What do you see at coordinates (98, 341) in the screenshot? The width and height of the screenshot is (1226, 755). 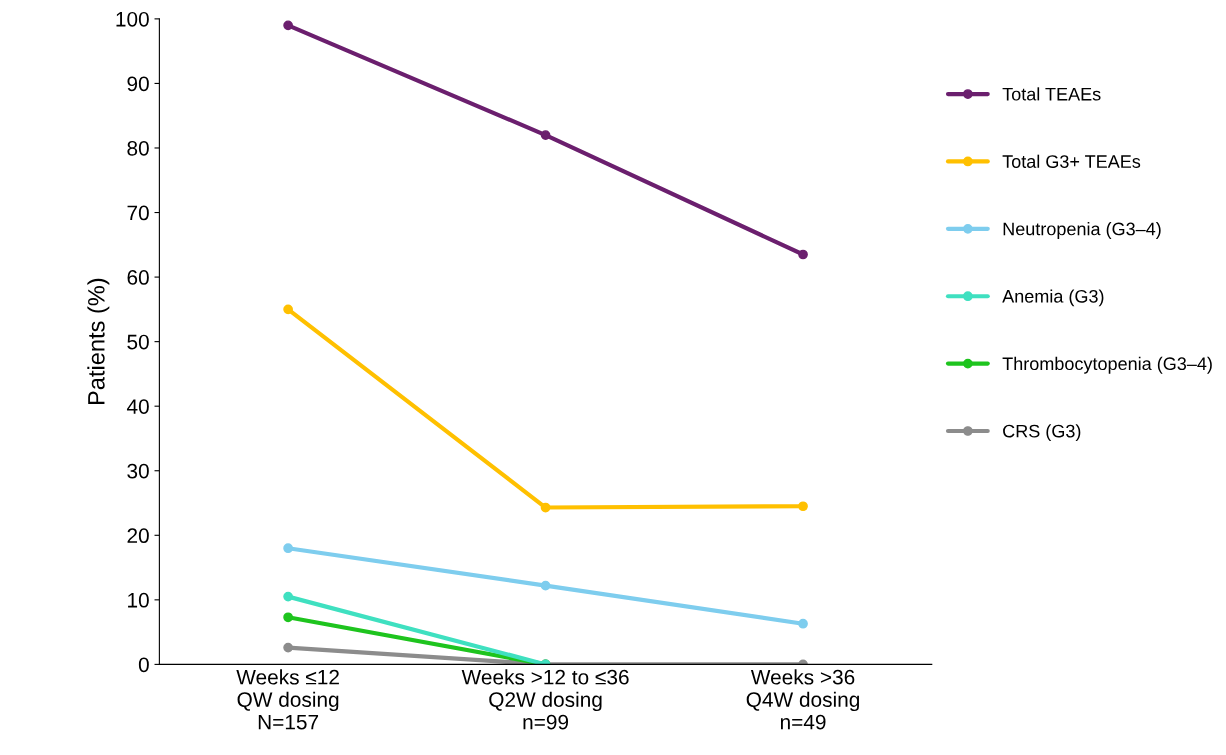 I see `y-axis-title: Patients (%)` at bounding box center [98, 341].